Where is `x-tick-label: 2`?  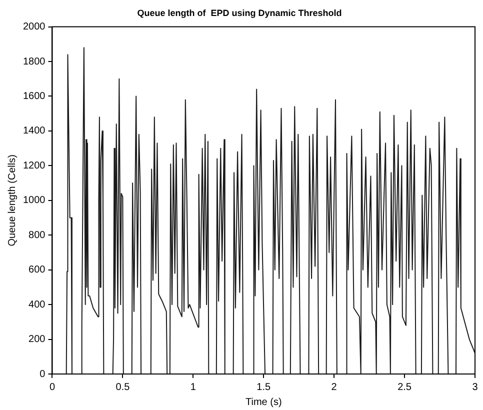
x-tick-label: 2 is located at coordinates (334, 387).